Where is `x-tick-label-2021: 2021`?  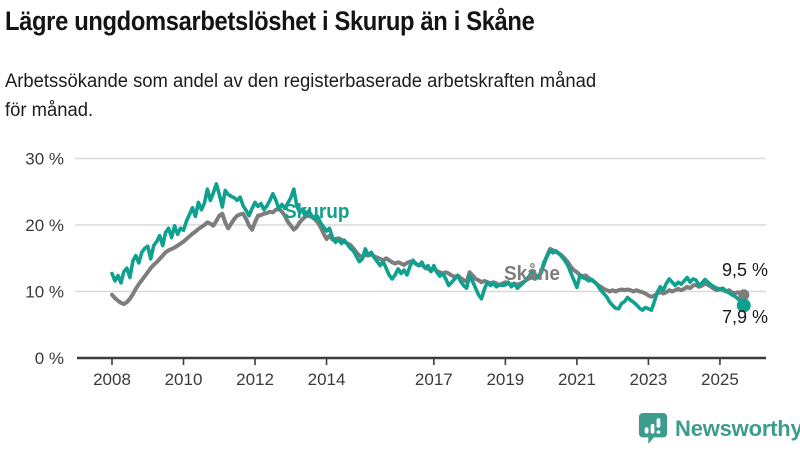
x-tick-label-2021: 2021 is located at coordinates (577, 379).